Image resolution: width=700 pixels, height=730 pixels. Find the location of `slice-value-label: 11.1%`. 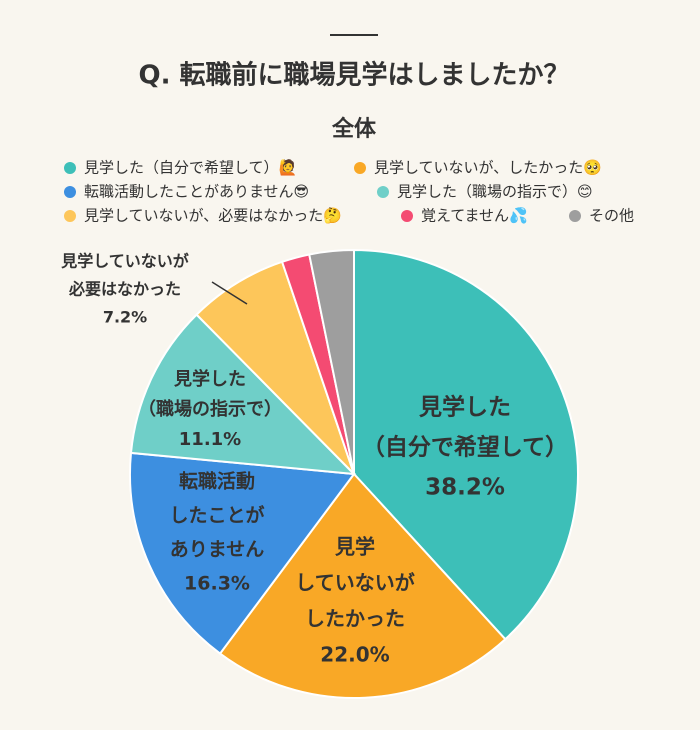

slice-value-label: 11.1% is located at coordinates (210, 439).